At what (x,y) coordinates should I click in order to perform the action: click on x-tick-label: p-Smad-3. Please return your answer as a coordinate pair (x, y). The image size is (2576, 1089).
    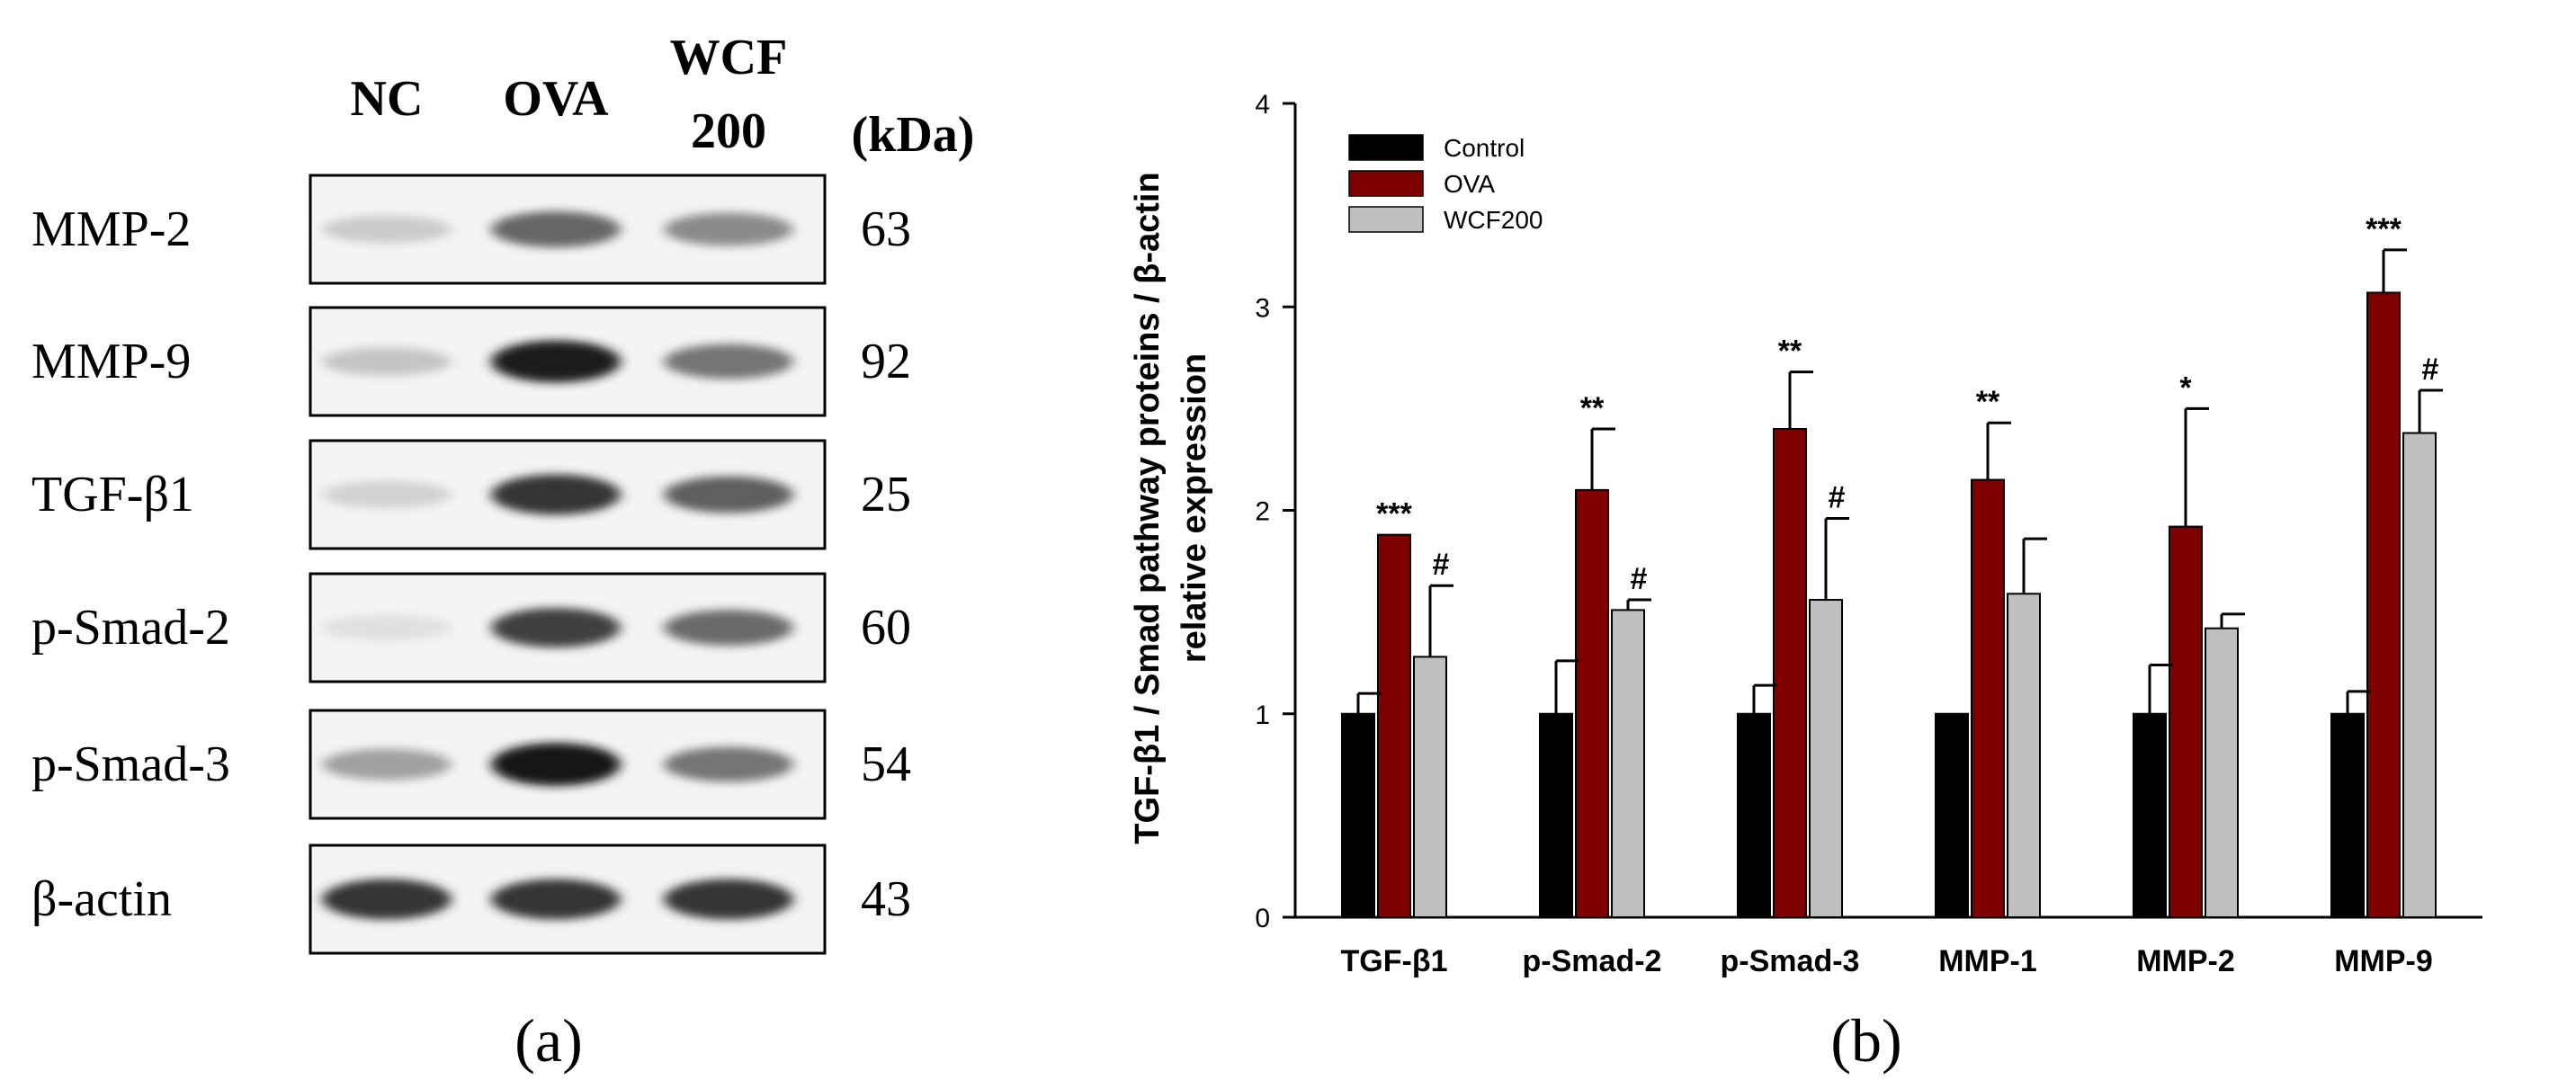
    Looking at the image, I should click on (1790, 961).